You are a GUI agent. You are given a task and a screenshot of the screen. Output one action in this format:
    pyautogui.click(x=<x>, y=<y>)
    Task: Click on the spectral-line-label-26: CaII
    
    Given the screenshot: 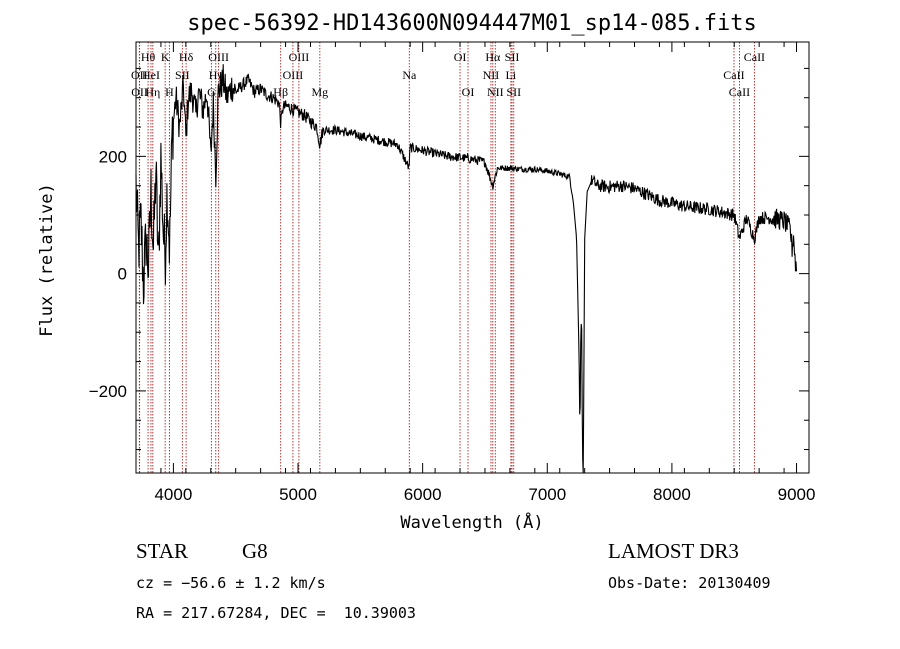 What is the action you would take?
    pyautogui.click(x=733, y=75)
    